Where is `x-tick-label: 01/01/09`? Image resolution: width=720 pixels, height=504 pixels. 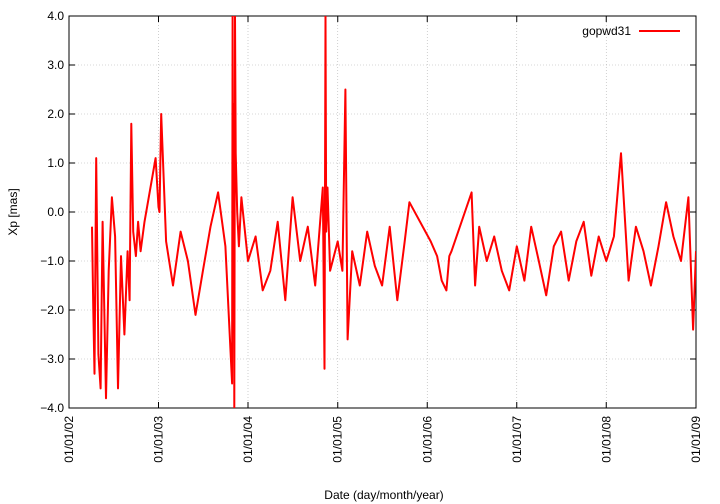 x-tick-label: 01/01/09 is located at coordinates (696, 439).